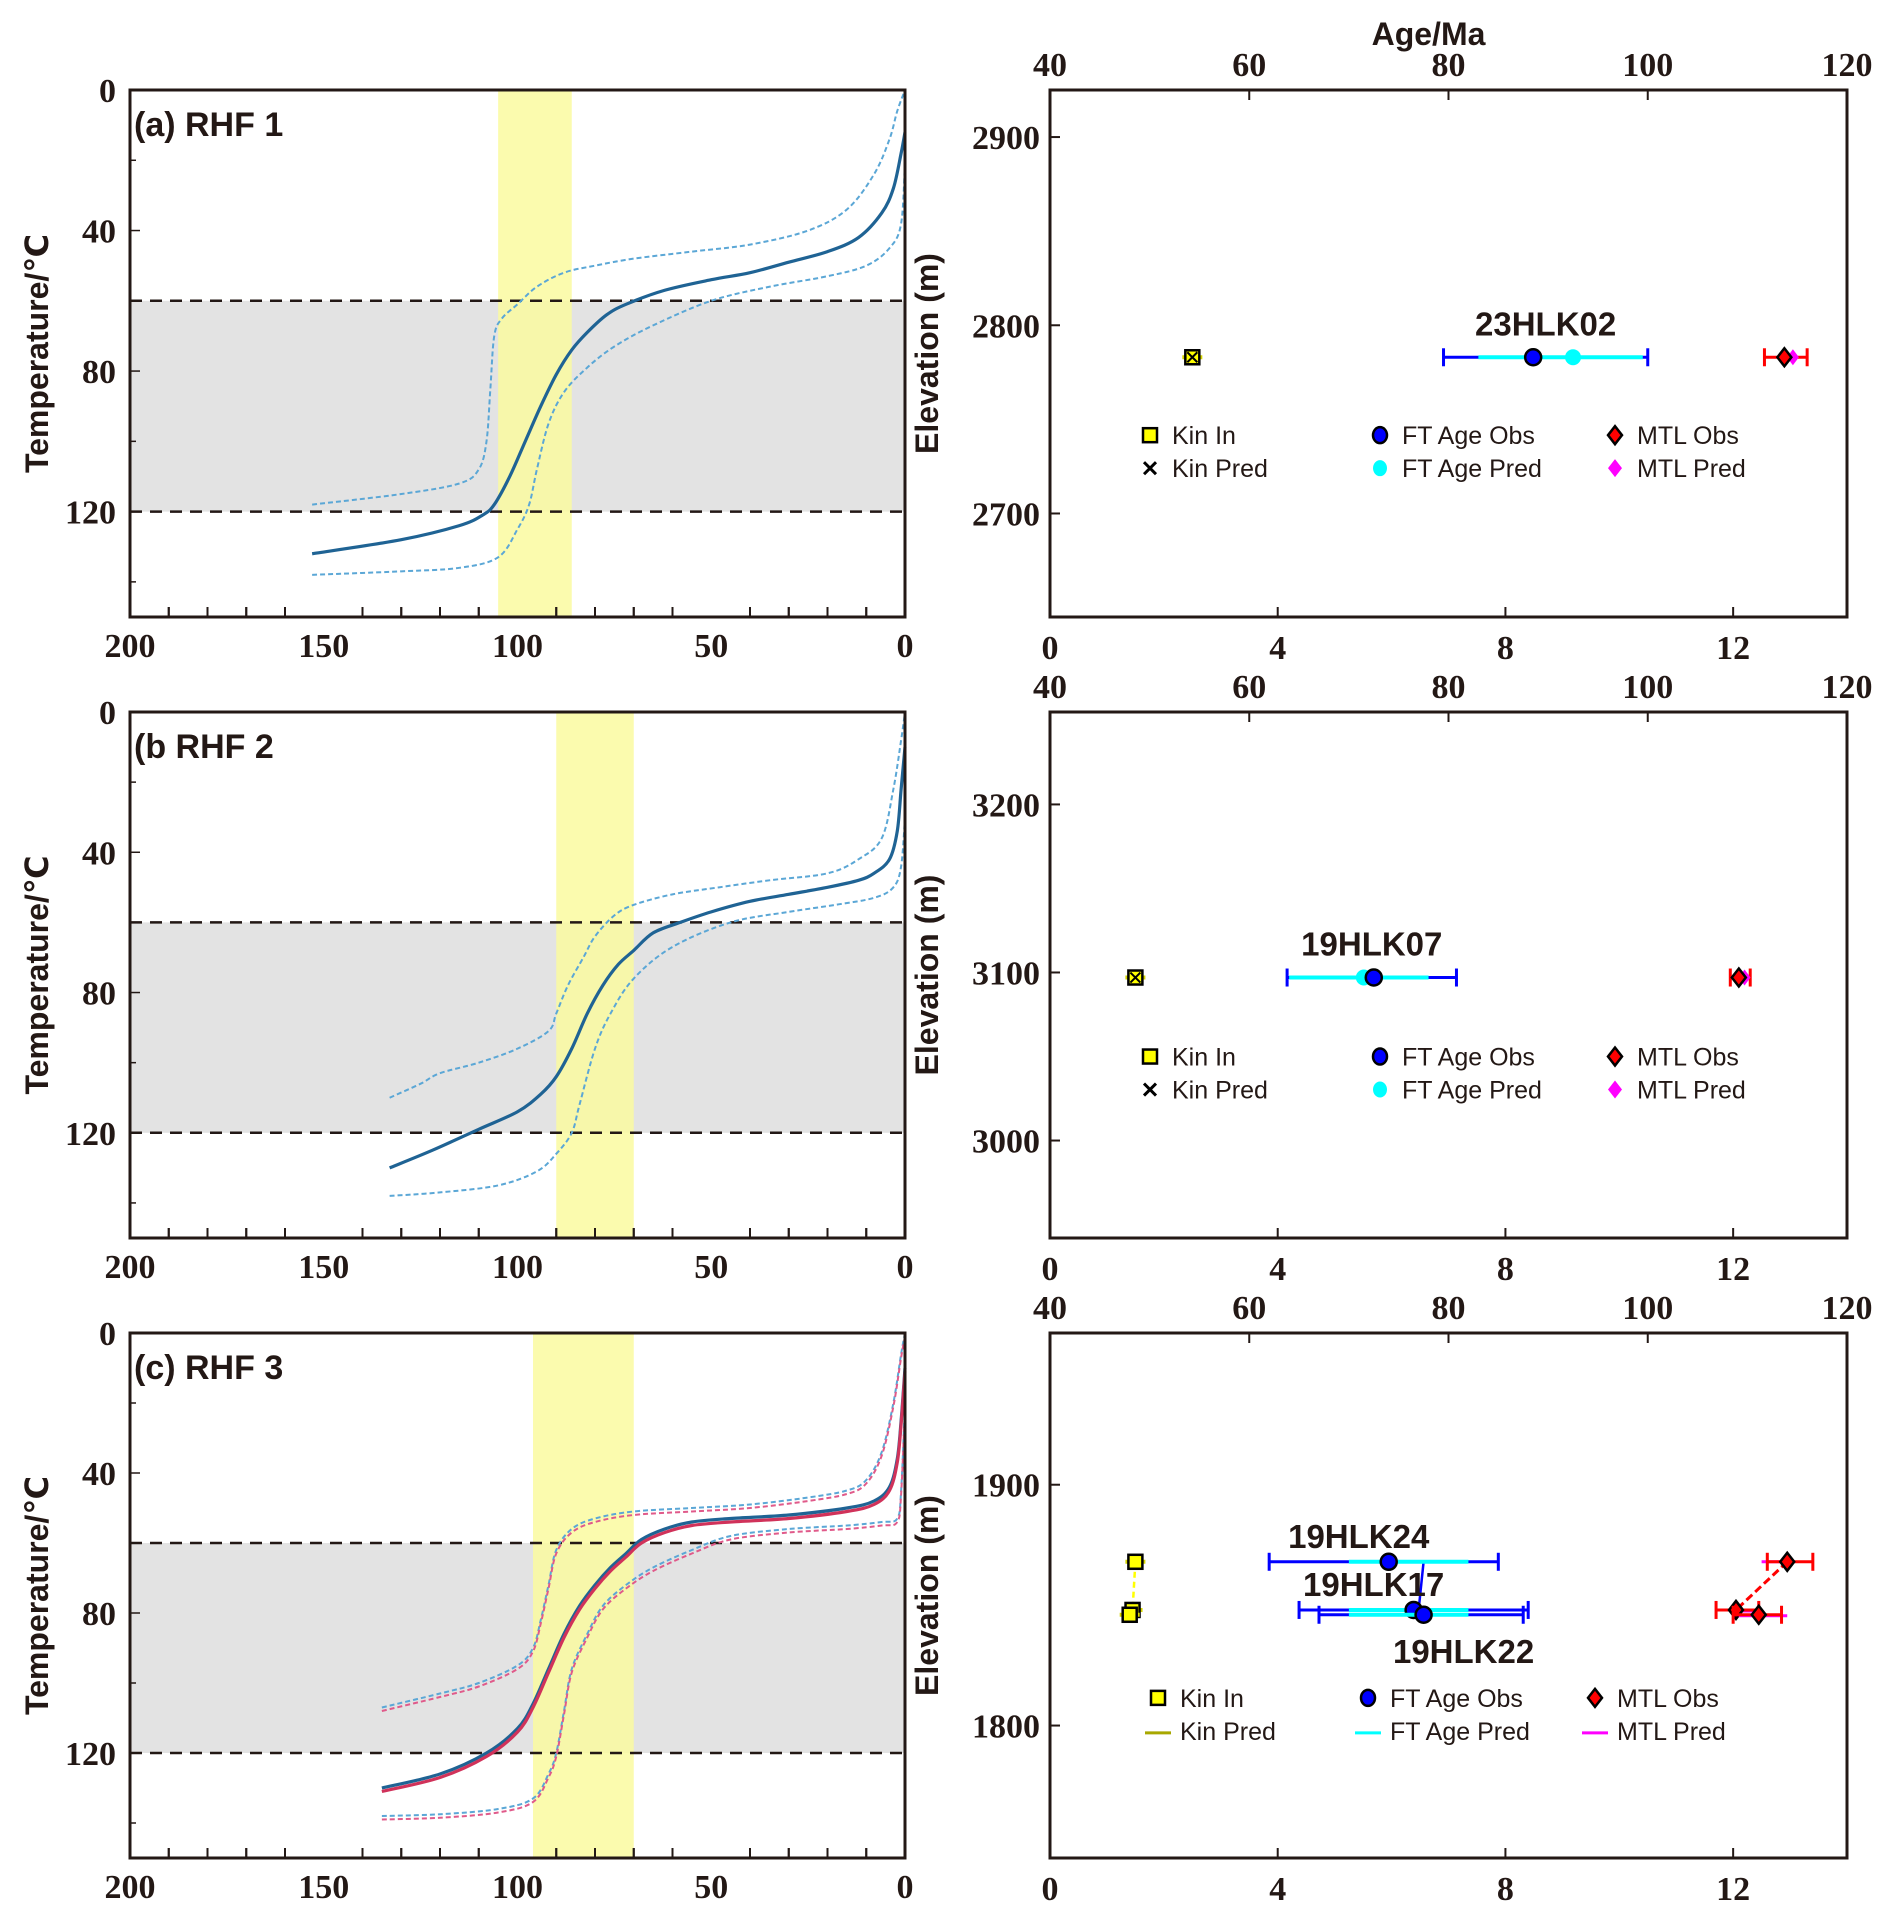 The image size is (1892, 1914). What do you see at coordinates (208, 125) in the screenshot?
I see `panel-label: (a) RHF 1` at bounding box center [208, 125].